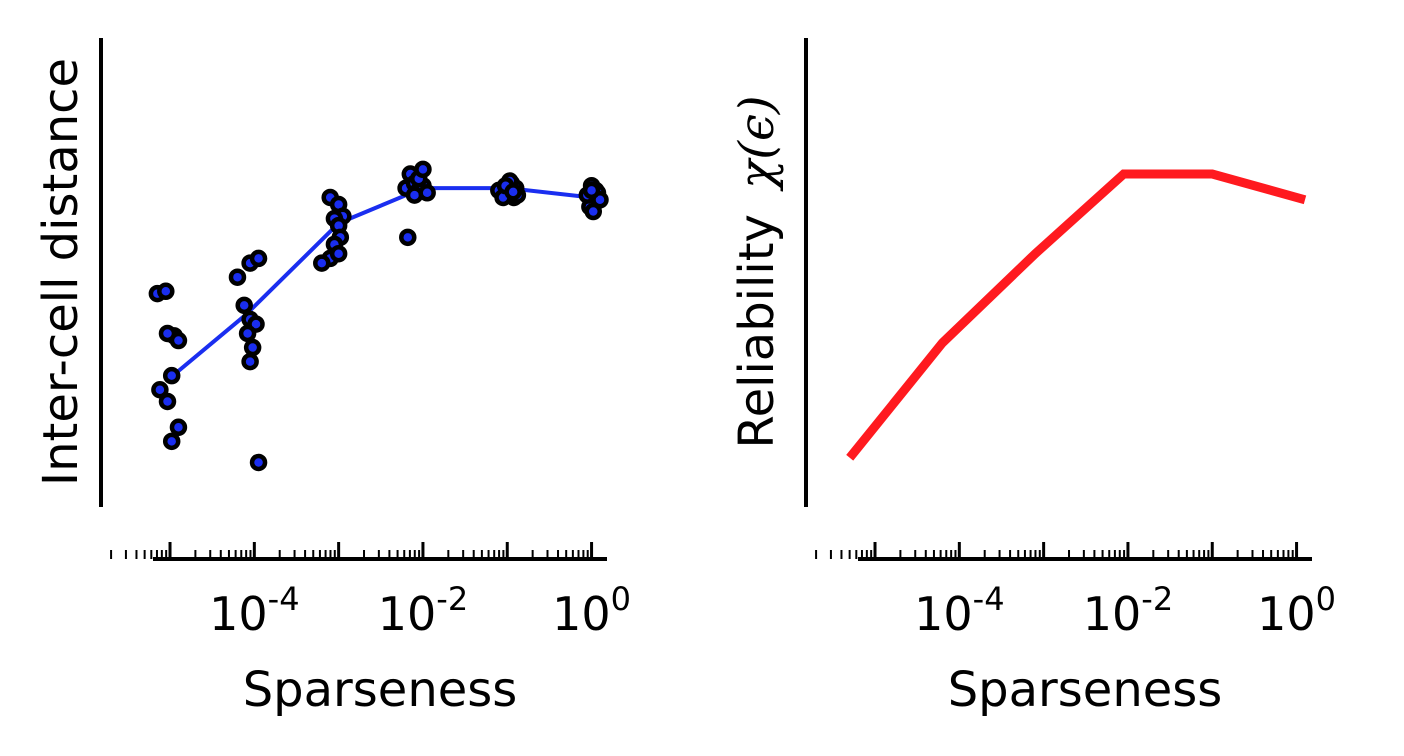 The width and height of the screenshot is (1404, 756). I want to click on left-x-axis-label: Sparseness, so click(380, 690).